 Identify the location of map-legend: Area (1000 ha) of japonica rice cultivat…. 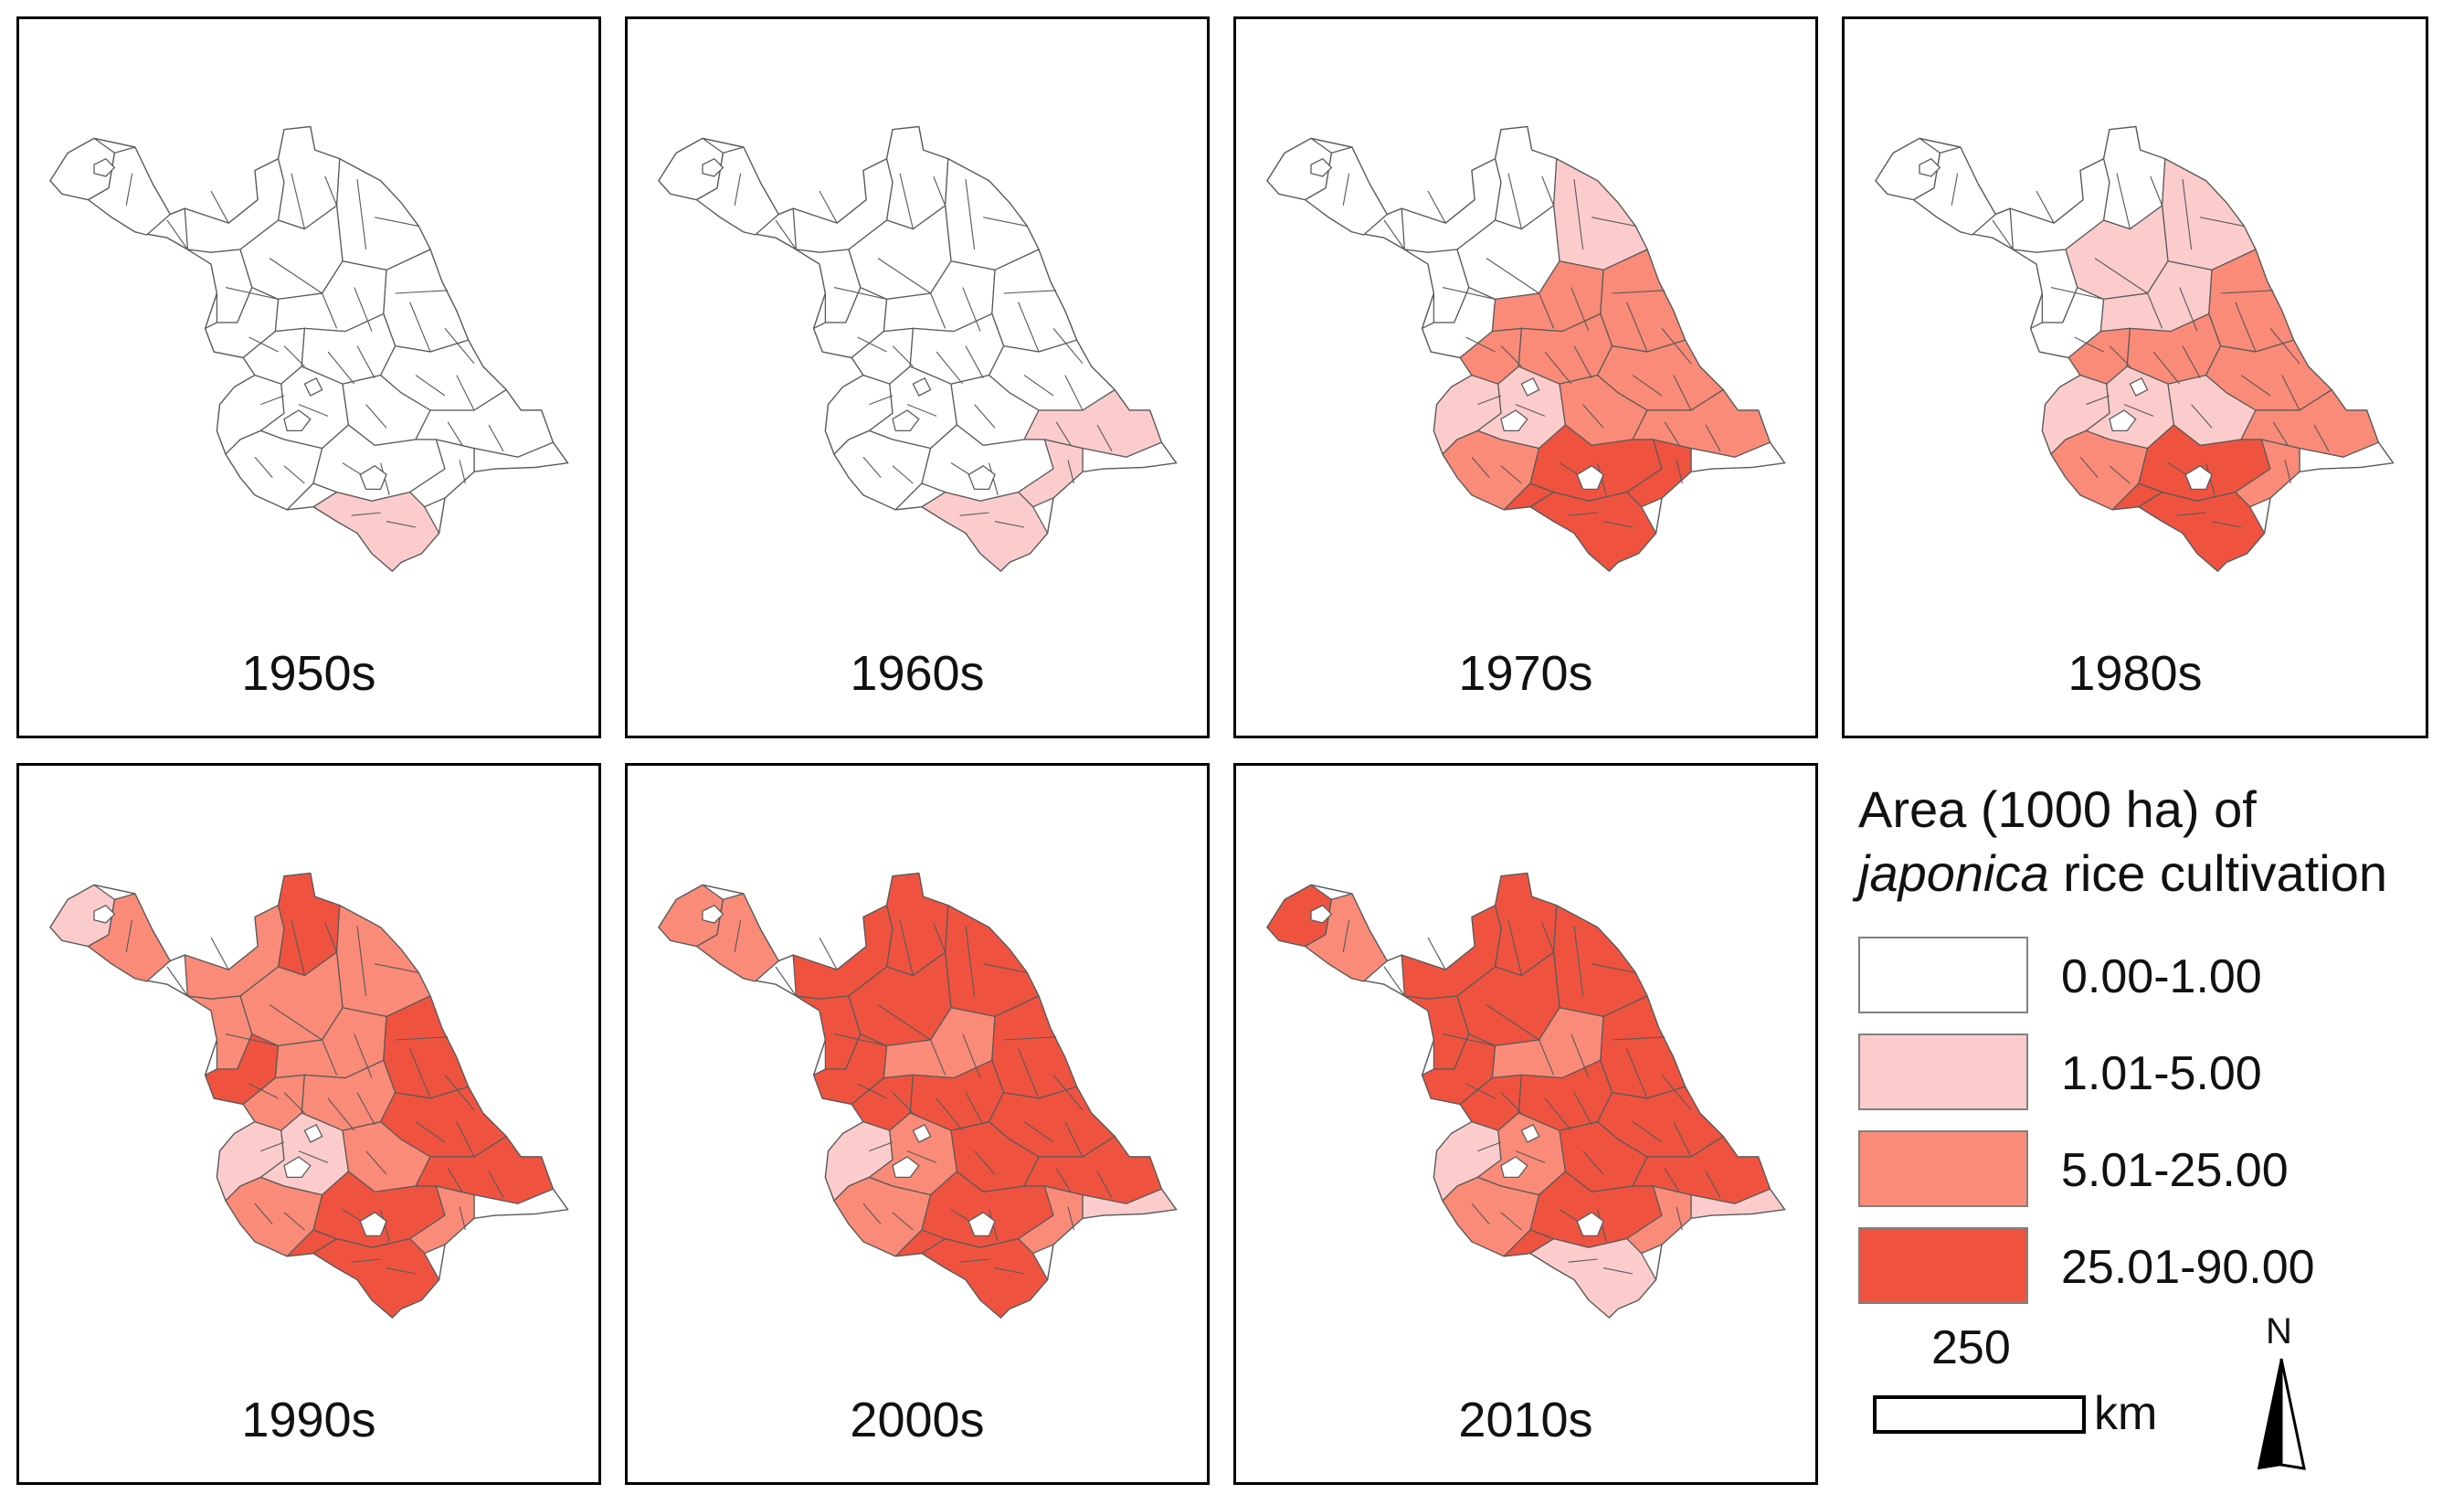
(2152, 1128).